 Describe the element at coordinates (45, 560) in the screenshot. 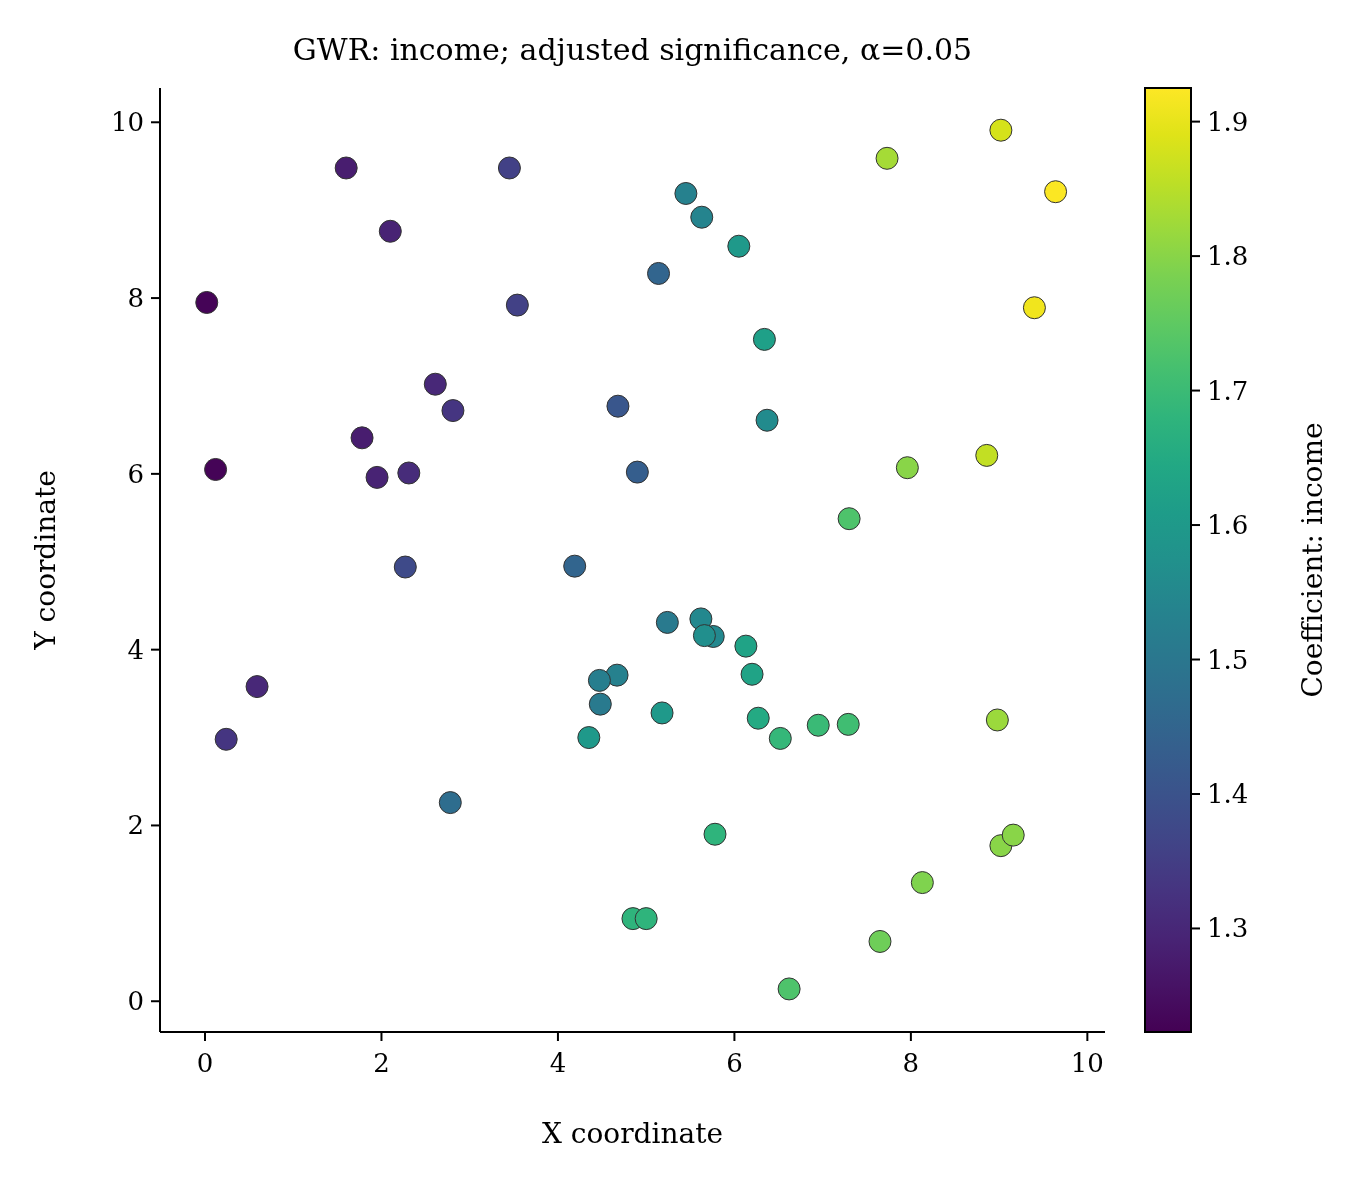

I see `y-axis-title: Y coordinate` at that location.